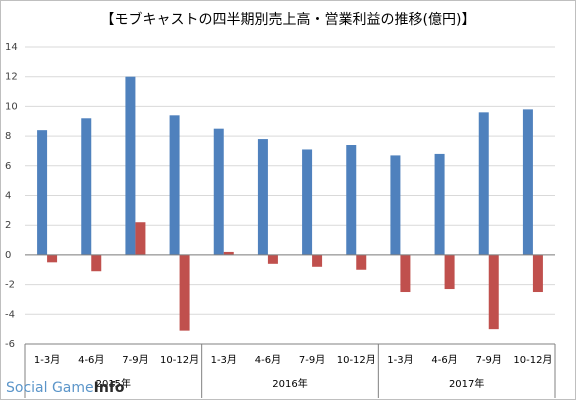 The image size is (576, 400). Describe the element at coordinates (11, 196) in the screenshot. I see `y-axis-ticks: -6 -4 -2 0 2 4 6 8 10 12 14` at that location.